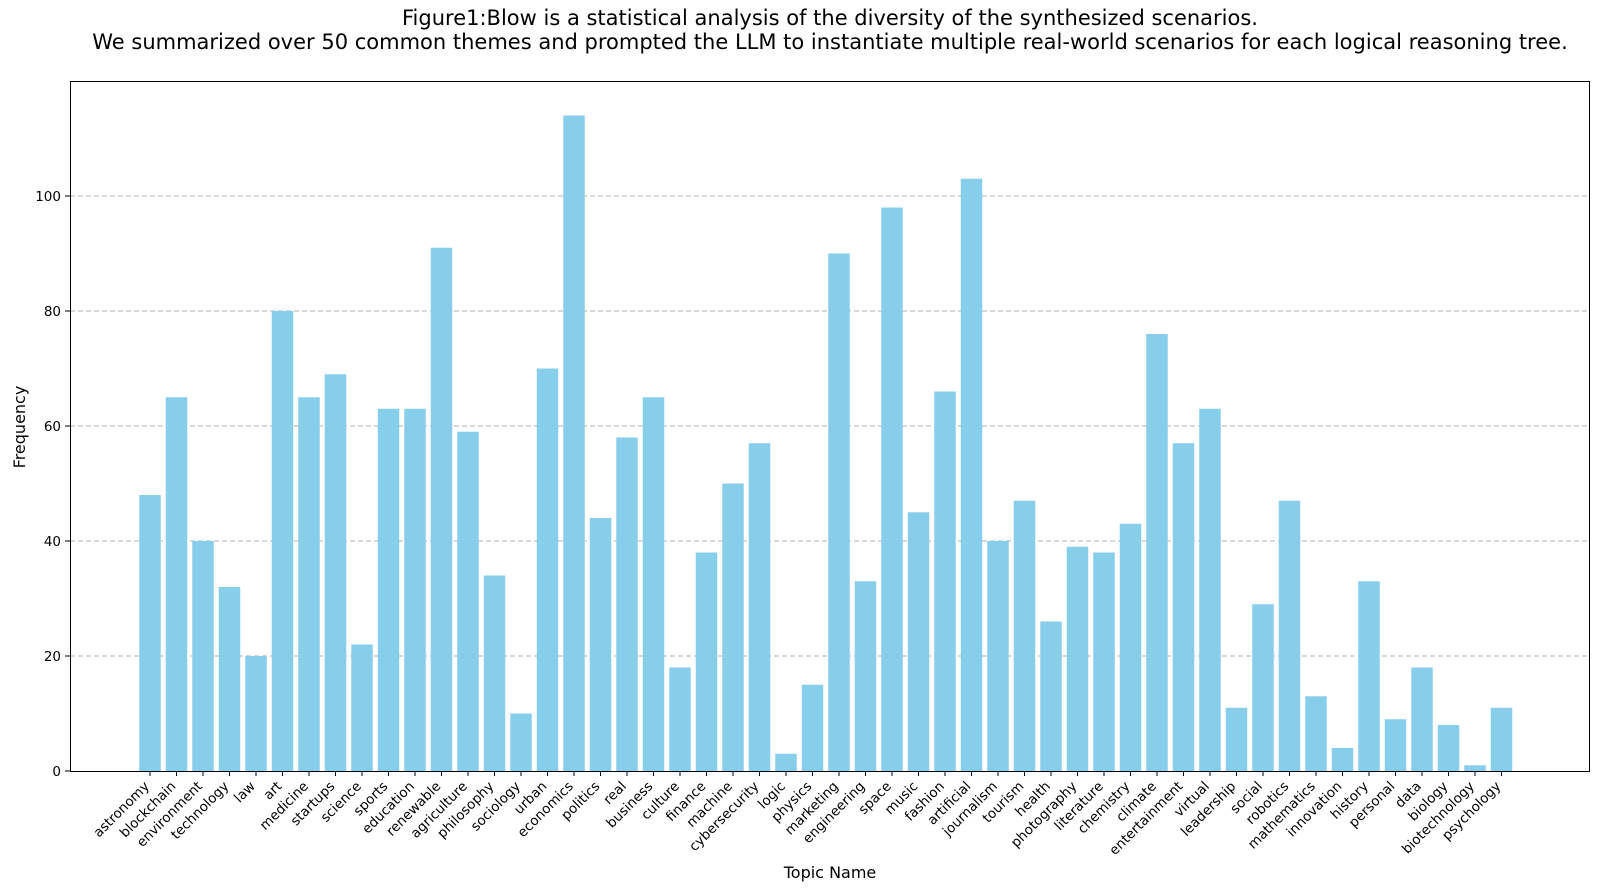 The width and height of the screenshot is (1621, 890). Describe the element at coordinates (203, 656) in the screenshot. I see `bar-environment` at that location.